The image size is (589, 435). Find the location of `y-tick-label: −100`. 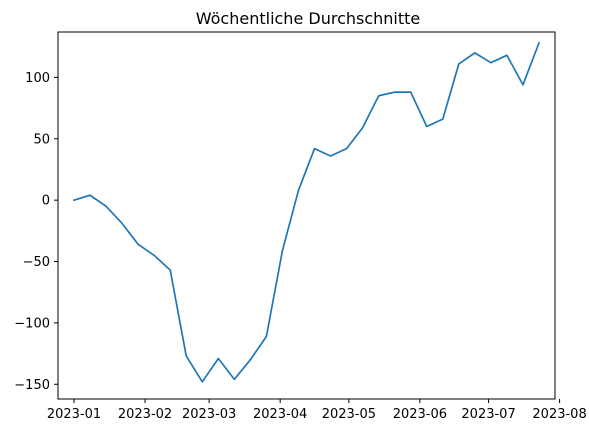

y-tick-label: −100 is located at coordinates (32, 323).